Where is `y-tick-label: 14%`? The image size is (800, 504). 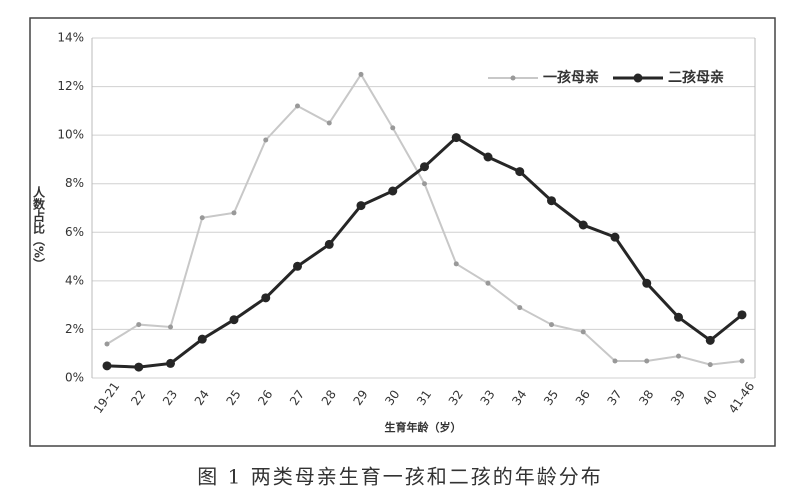 y-tick-label: 14% is located at coordinates (70, 38).